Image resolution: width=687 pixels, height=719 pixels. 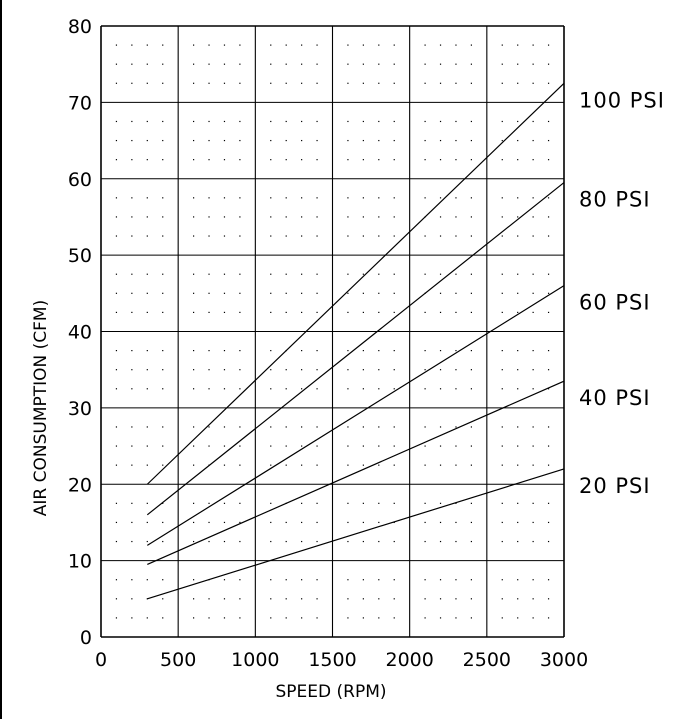 I want to click on y-tick-label: 80, so click(x=80, y=27).